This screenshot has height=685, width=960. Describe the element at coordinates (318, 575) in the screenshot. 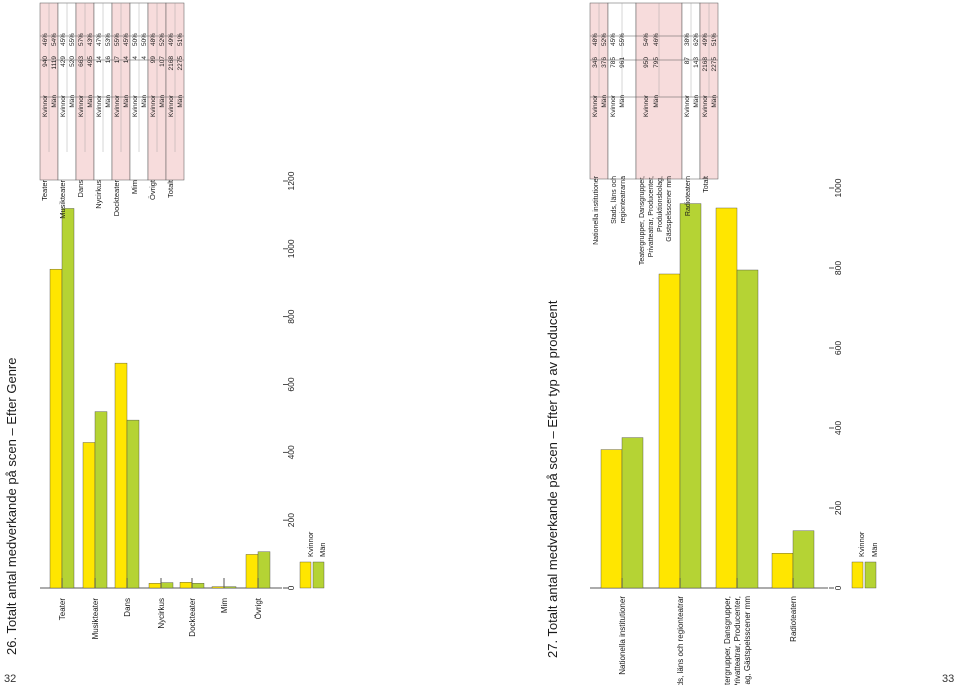

I see `legend-swatch-man` at that location.